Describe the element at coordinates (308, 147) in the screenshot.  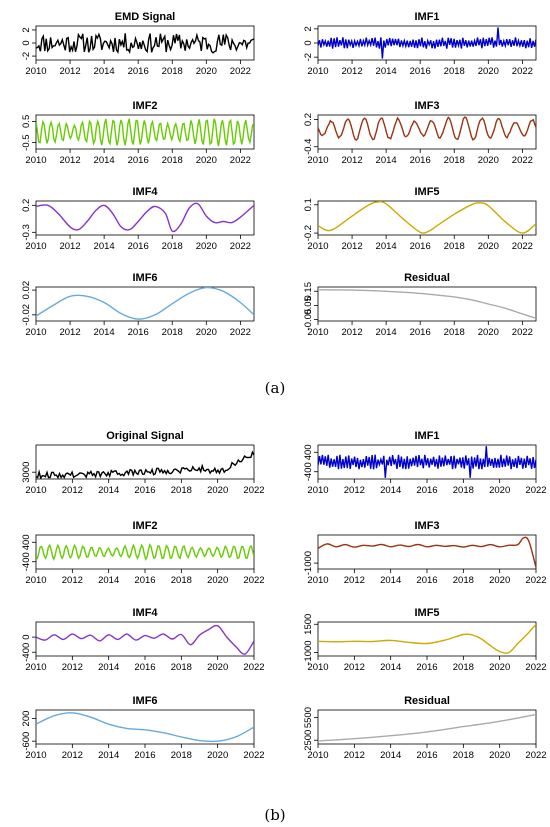
I see `y-tick-label: -0.4` at that location.